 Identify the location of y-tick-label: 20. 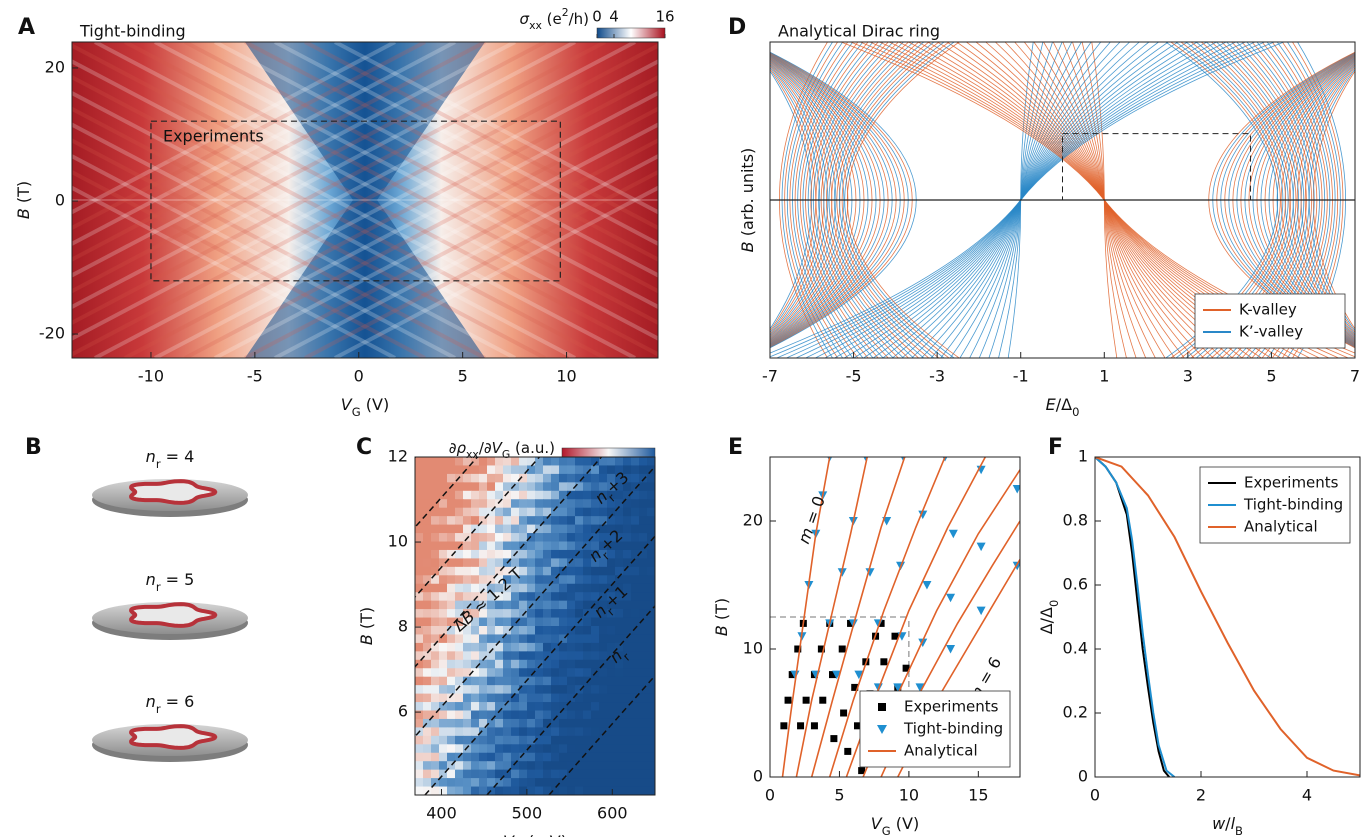
(55, 66).